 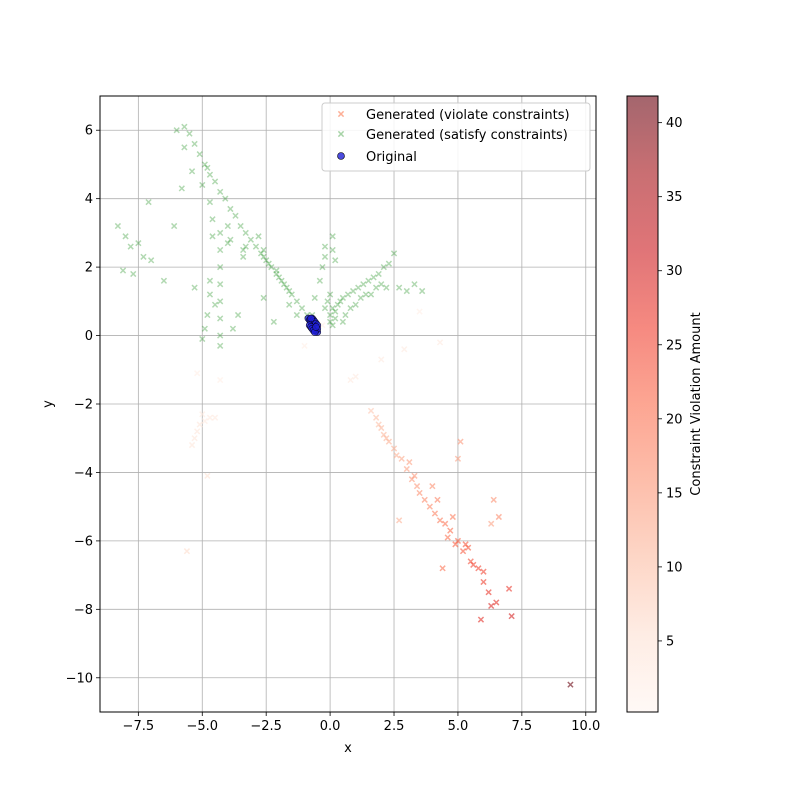 What do you see at coordinates (48, 404) in the screenshot?
I see `y-axis-label: y` at bounding box center [48, 404].